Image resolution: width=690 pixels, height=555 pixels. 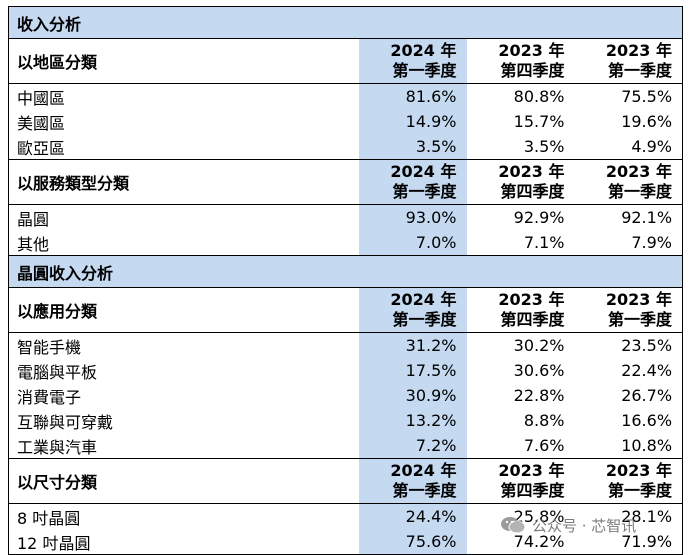 I want to click on row-value: 14.9%, so click(x=412, y=121).